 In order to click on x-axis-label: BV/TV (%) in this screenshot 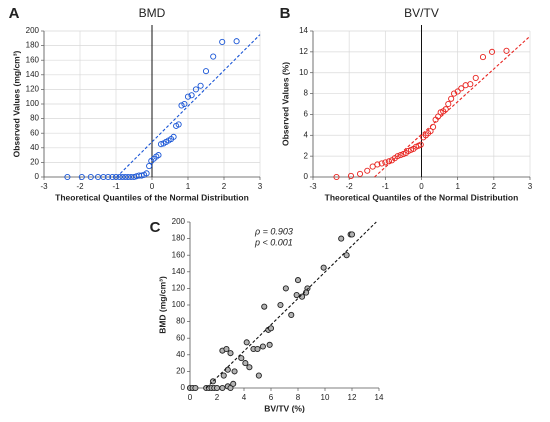, I will do `click(284, 408)`.